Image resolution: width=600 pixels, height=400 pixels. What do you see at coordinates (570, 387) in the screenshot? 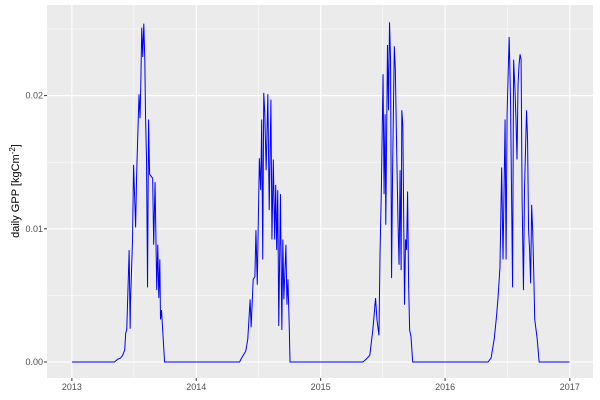
I see `x-tick-label: 2017` at bounding box center [570, 387].